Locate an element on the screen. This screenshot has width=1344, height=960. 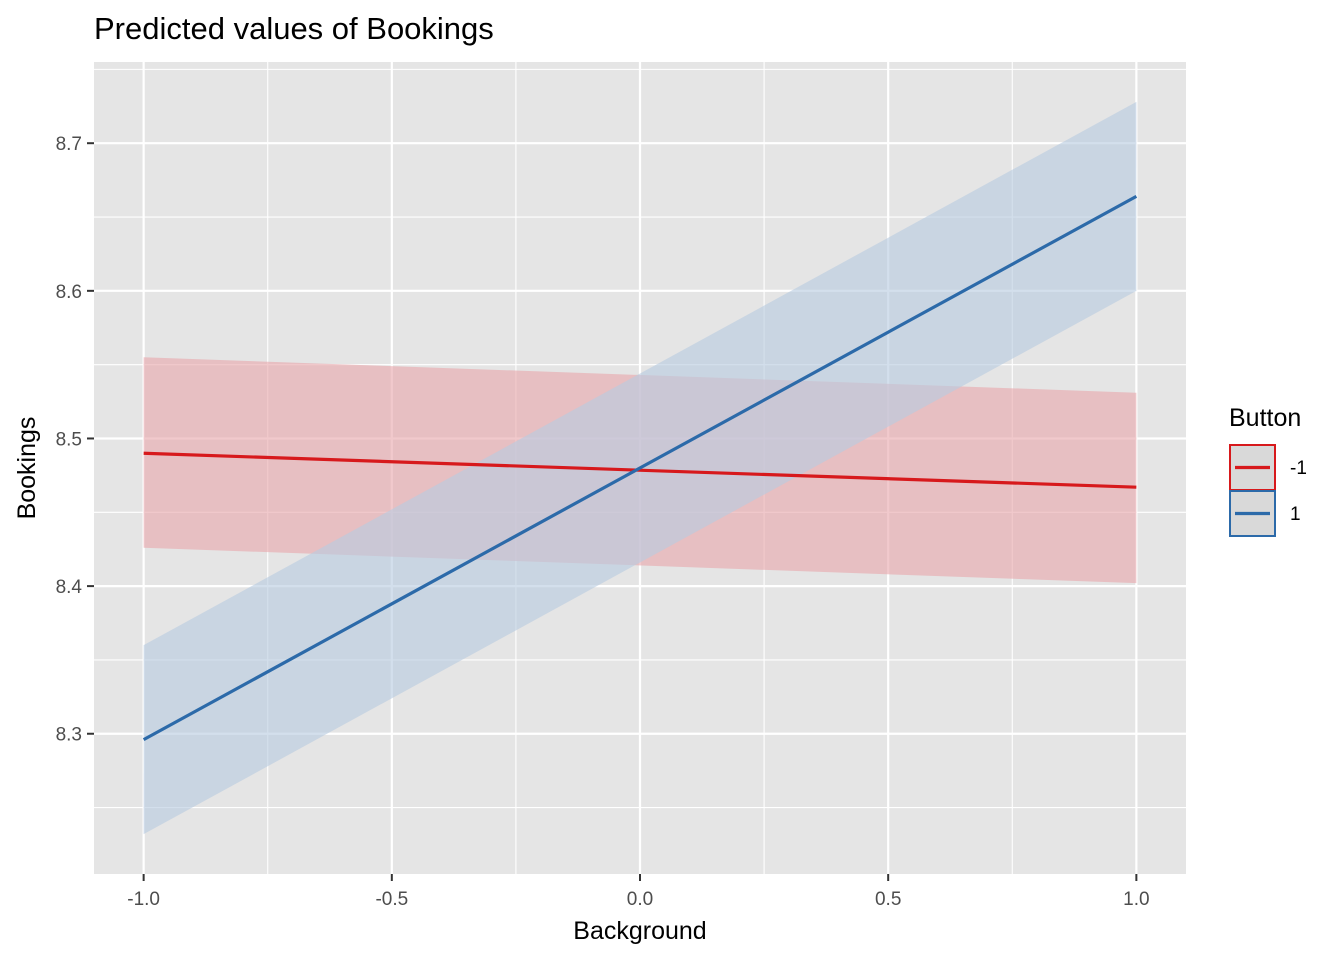
y-tick-label: 8.4 is located at coordinates (69, 587).